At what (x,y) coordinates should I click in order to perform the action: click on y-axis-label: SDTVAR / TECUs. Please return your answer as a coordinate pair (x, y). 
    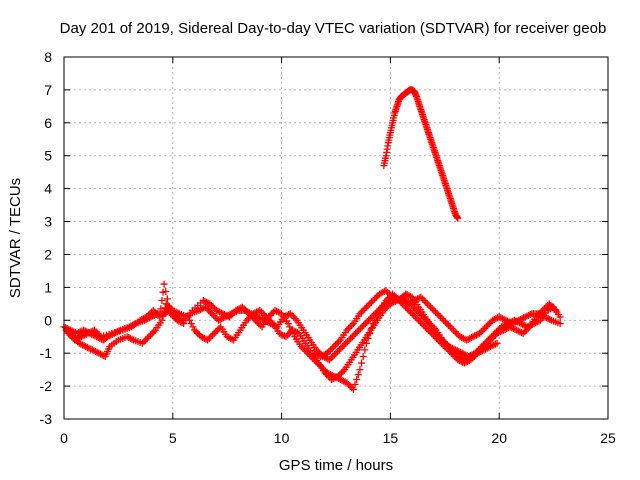
    Looking at the image, I should click on (15, 238).